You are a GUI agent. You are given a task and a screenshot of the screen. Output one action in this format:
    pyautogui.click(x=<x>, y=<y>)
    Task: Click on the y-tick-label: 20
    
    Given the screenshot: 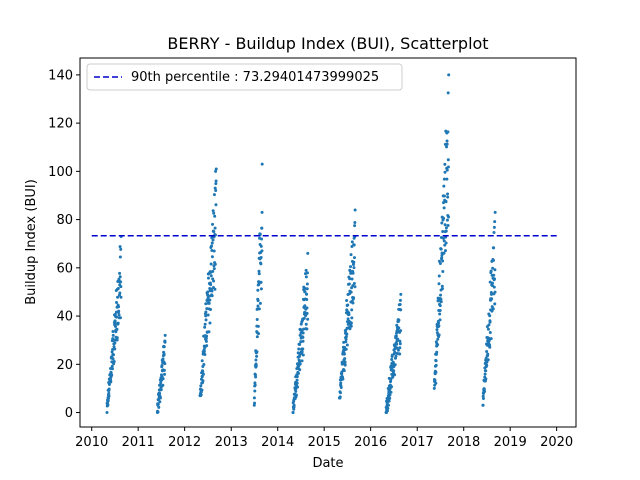 What is the action you would take?
    pyautogui.click(x=64, y=365)
    